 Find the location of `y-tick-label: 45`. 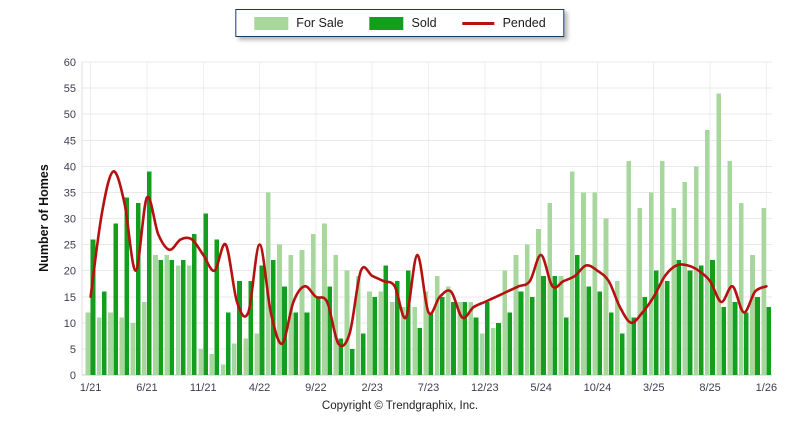

y-tick-label: 45 is located at coordinates (70, 141).